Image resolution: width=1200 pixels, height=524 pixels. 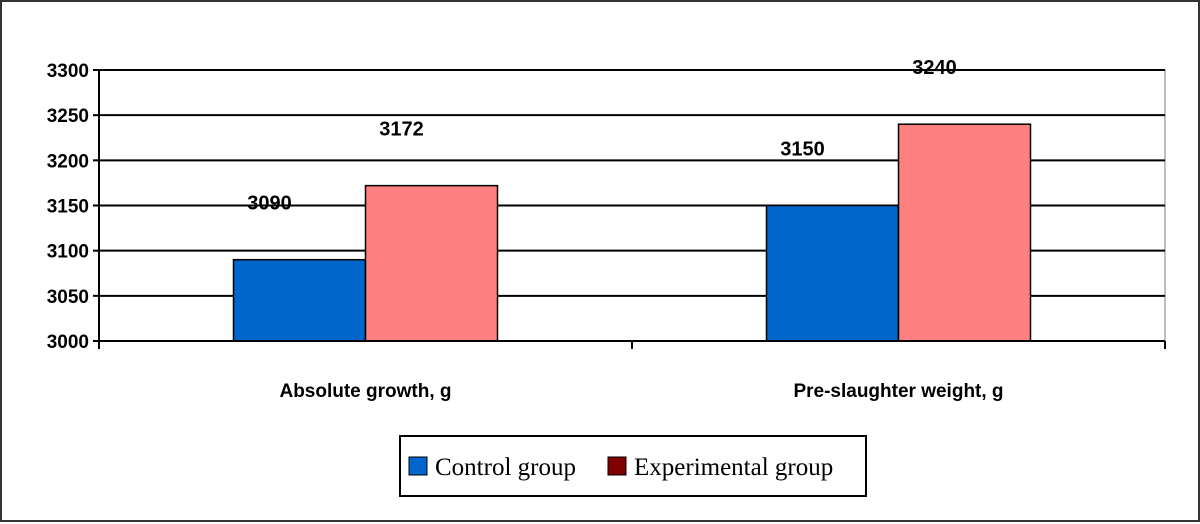 What do you see at coordinates (68, 161) in the screenshot?
I see `y-tick-label: 3200` at bounding box center [68, 161].